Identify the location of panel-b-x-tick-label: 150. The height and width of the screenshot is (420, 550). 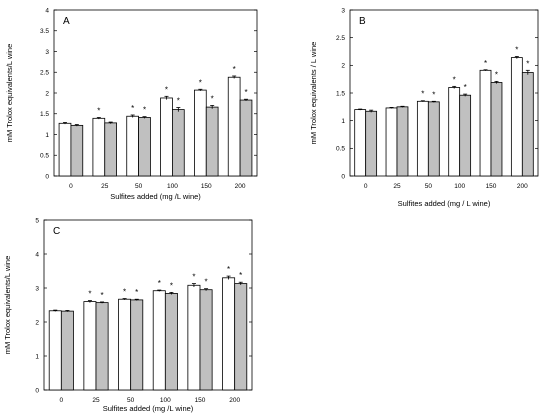
(491, 186).